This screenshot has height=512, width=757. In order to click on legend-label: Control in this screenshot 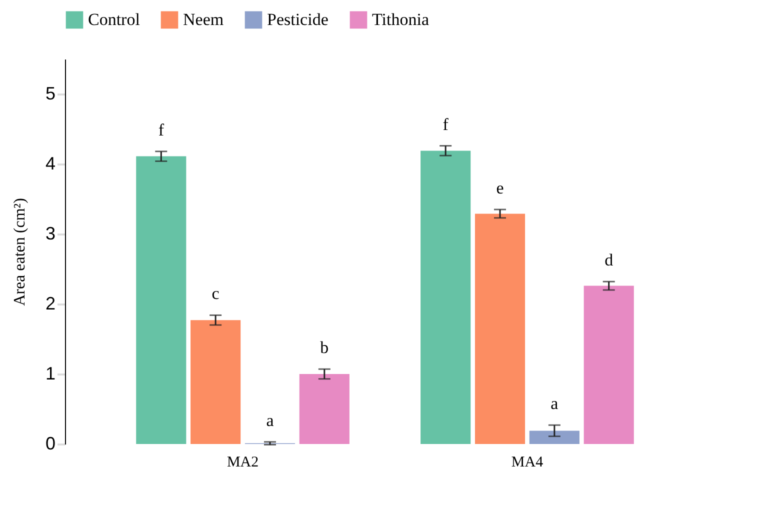, I will do `click(114, 19)`.